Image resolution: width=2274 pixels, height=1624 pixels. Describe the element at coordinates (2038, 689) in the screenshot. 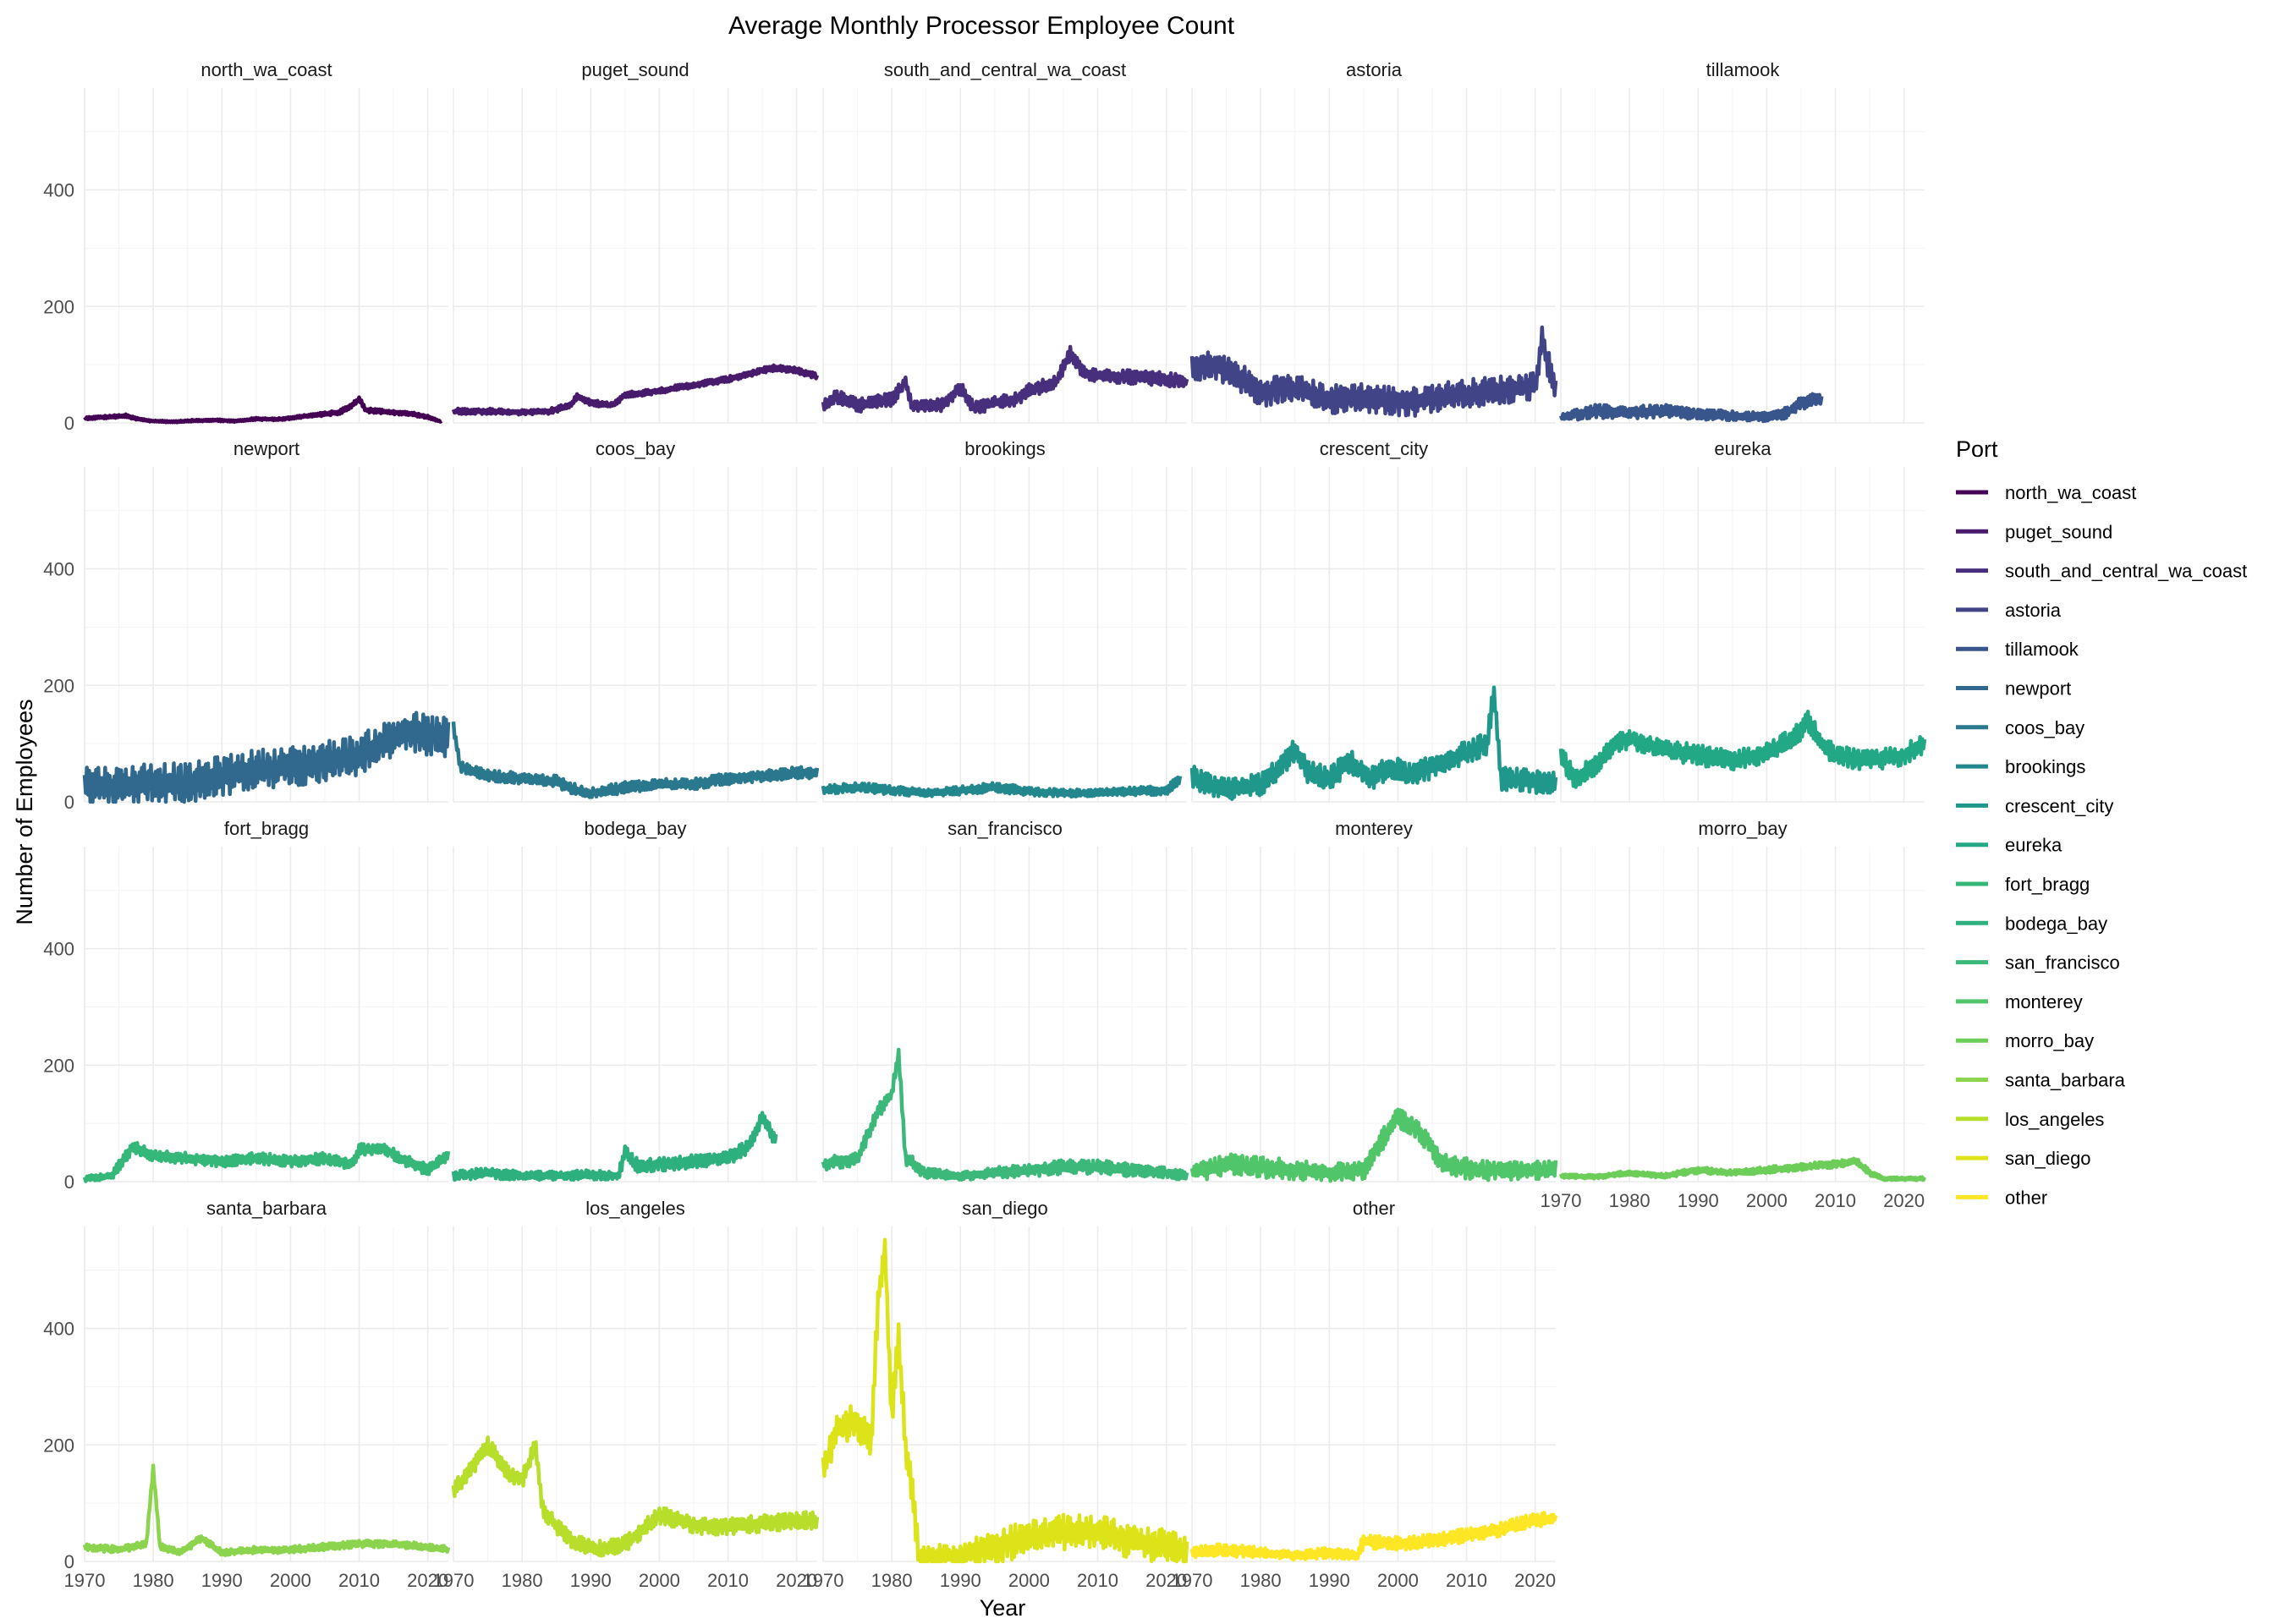

I see `legend-label-newport: newport` at that location.